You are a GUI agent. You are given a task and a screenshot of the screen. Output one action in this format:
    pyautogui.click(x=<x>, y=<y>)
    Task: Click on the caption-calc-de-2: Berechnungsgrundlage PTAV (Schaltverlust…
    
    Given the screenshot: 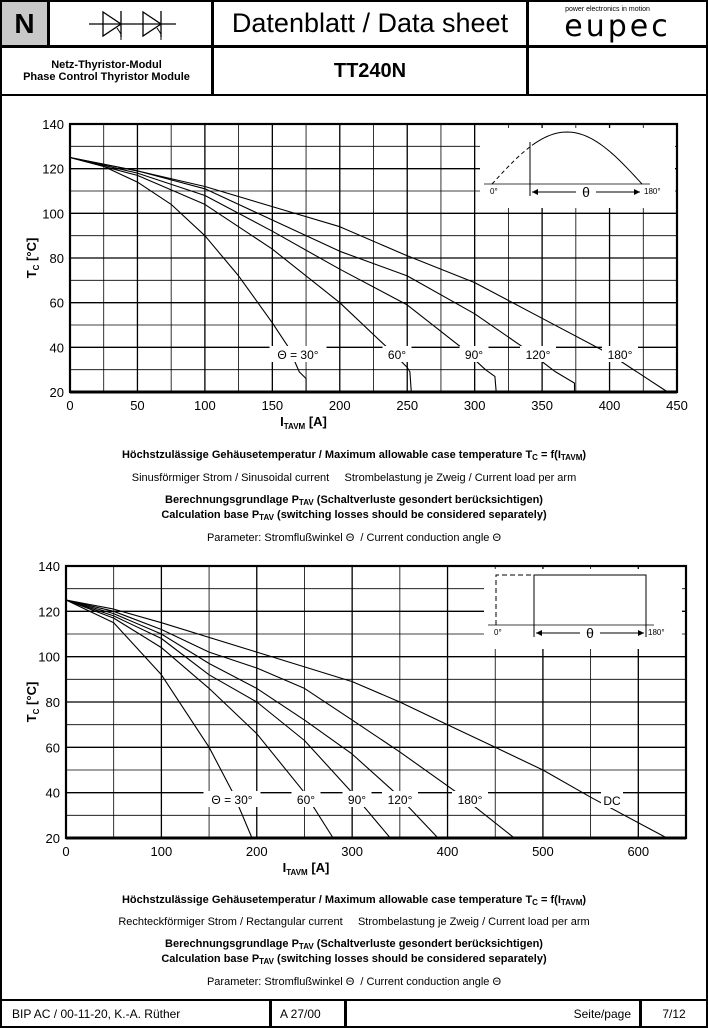 What is the action you would take?
    pyautogui.click(x=354, y=944)
    